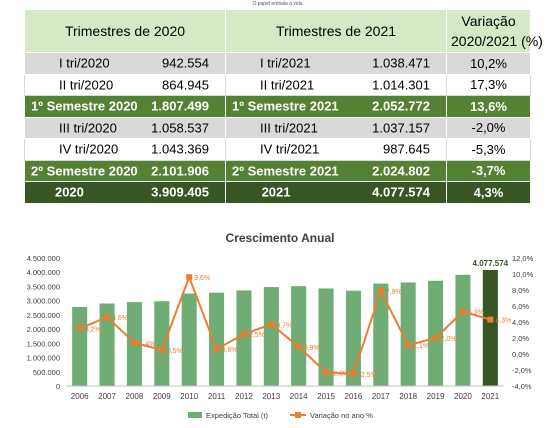 This screenshot has width=555, height=428. I want to click on cell-variation: -5,3%, so click(488, 149).